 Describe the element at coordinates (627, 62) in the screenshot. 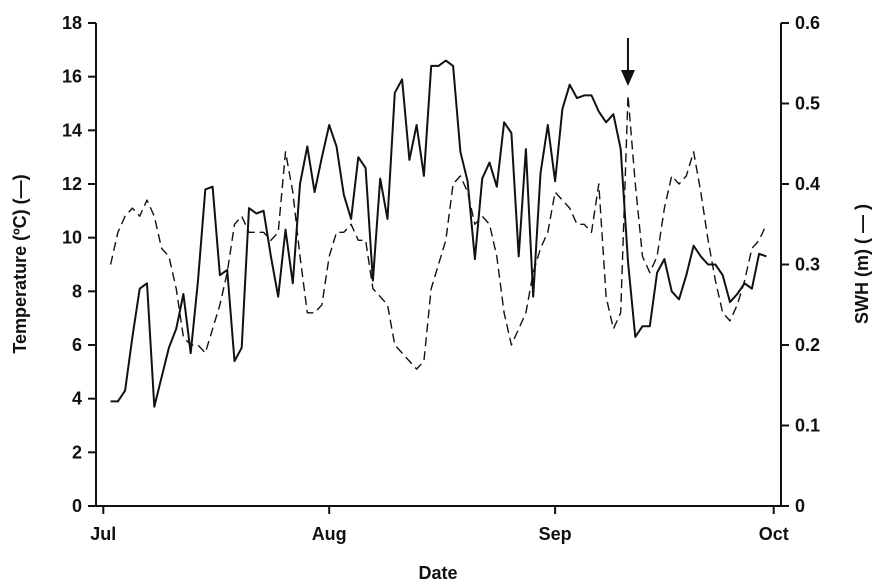

I see `annotation-layer` at that location.